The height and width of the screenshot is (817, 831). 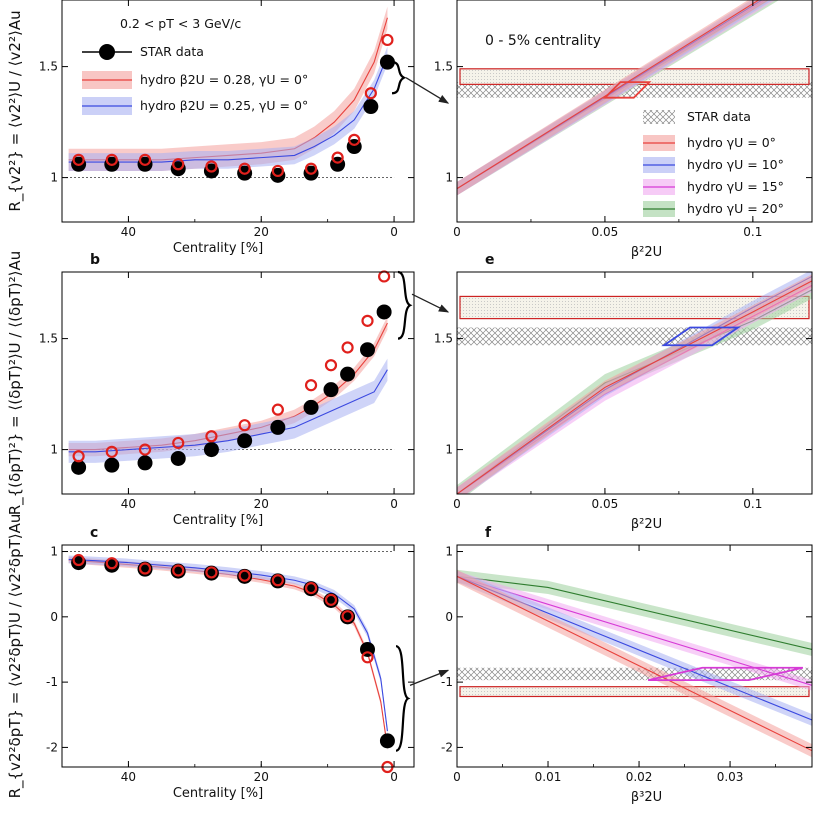 I want to click on band-c-red, so click(x=228, y=653).